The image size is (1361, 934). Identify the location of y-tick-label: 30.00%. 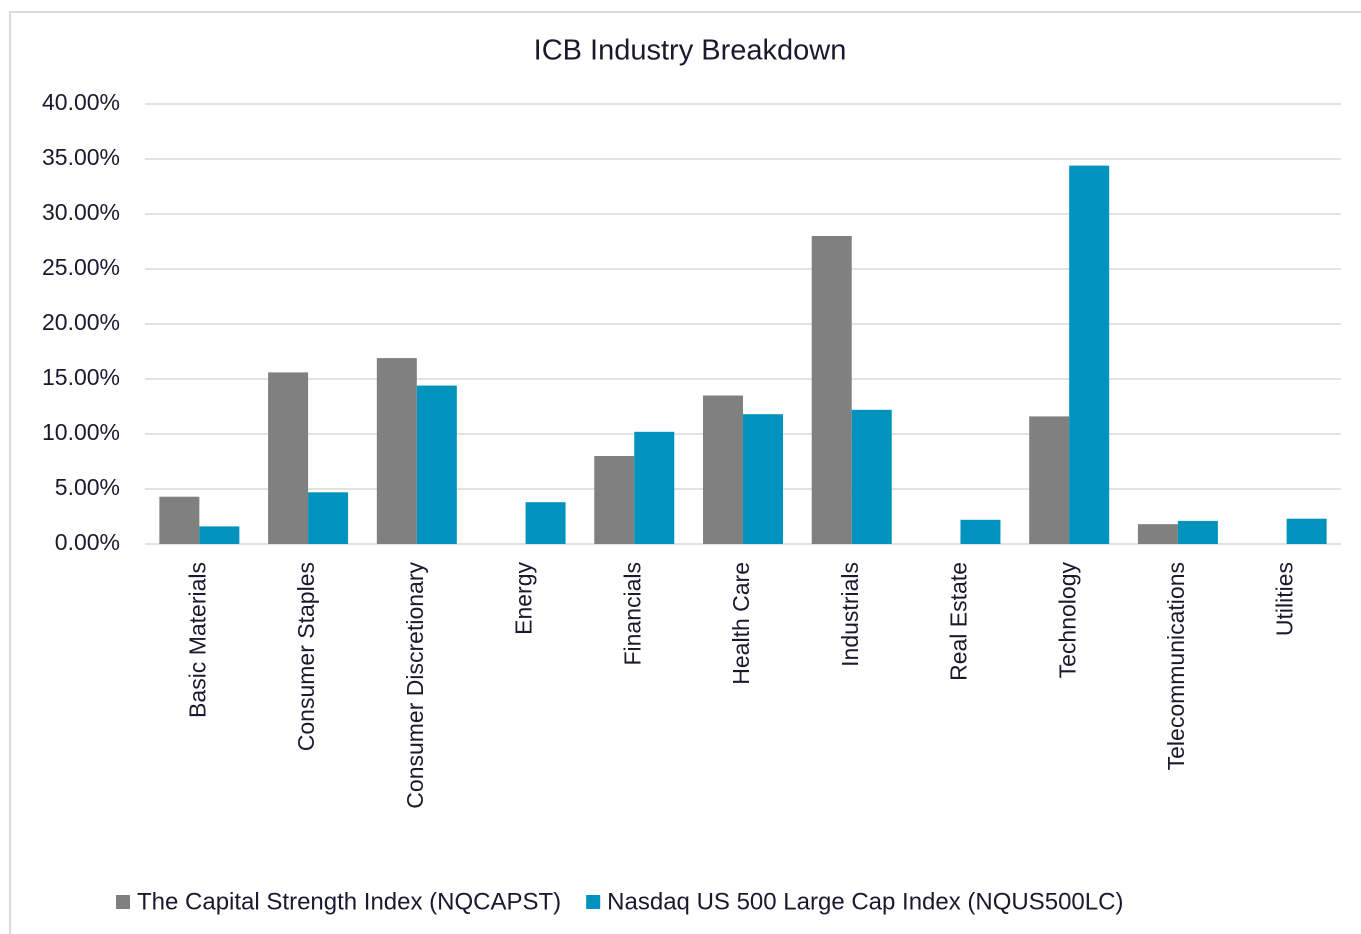
(81, 212).